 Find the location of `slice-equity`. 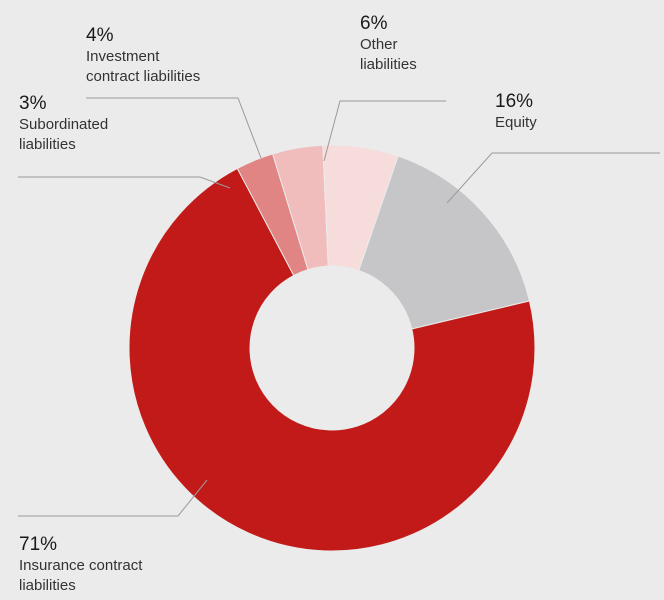

slice-equity is located at coordinates (444, 242).